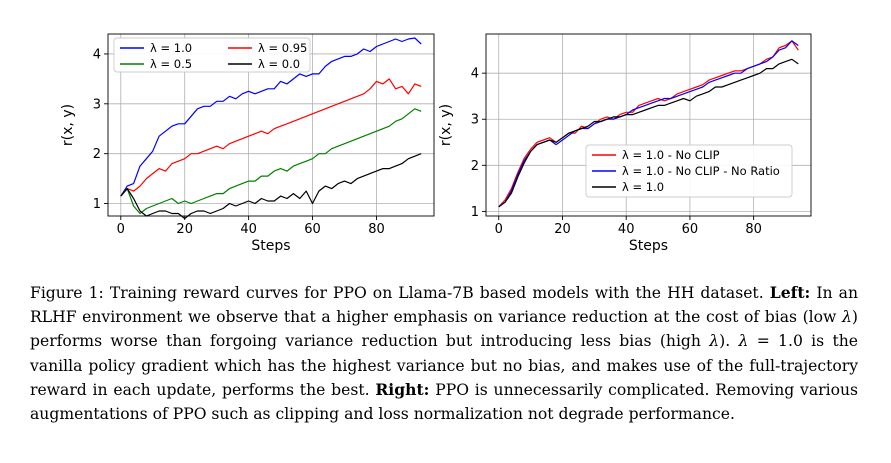  Describe the element at coordinates (97, 154) in the screenshot. I see `chart0-ytick-label: 2` at that location.